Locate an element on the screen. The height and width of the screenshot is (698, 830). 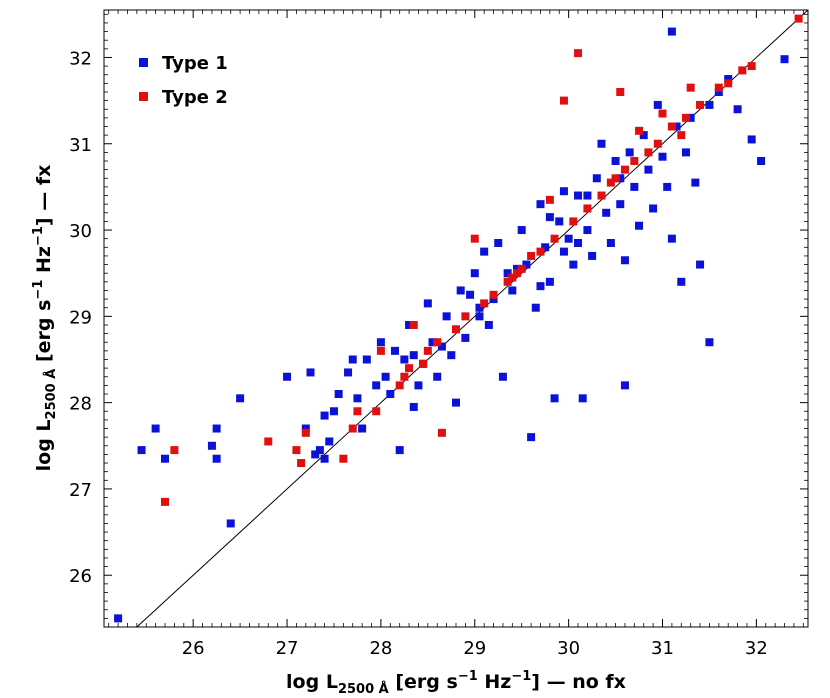
y-tick-label: 29 is located at coordinates (80, 317).